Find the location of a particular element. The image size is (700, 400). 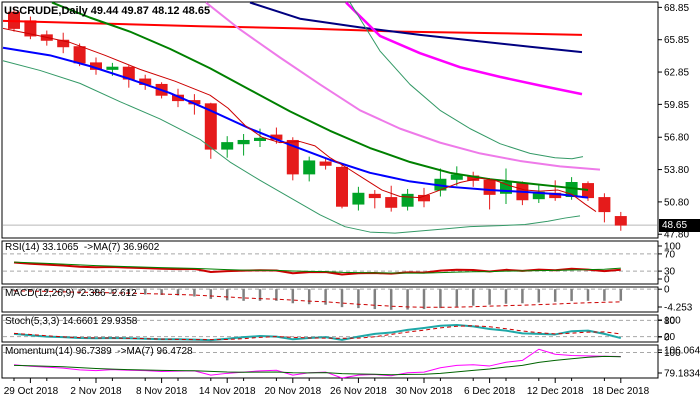

stoch-signal-line is located at coordinates (317, 333).